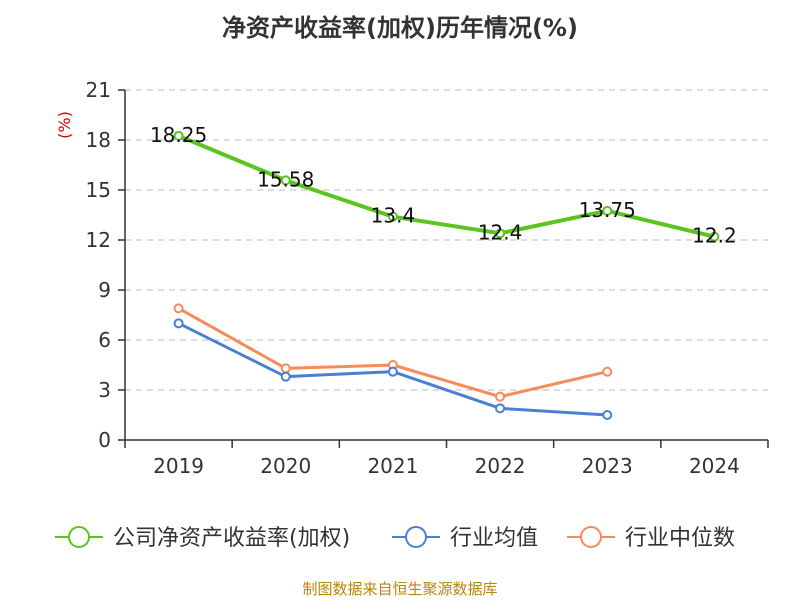 The height and width of the screenshot is (600, 800). Describe the element at coordinates (104, 390) in the screenshot. I see `y-tick-label: 3` at that location.